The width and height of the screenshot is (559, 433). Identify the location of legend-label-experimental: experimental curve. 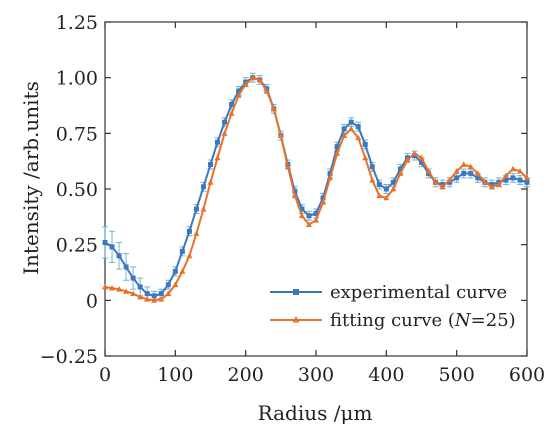
(418, 292).